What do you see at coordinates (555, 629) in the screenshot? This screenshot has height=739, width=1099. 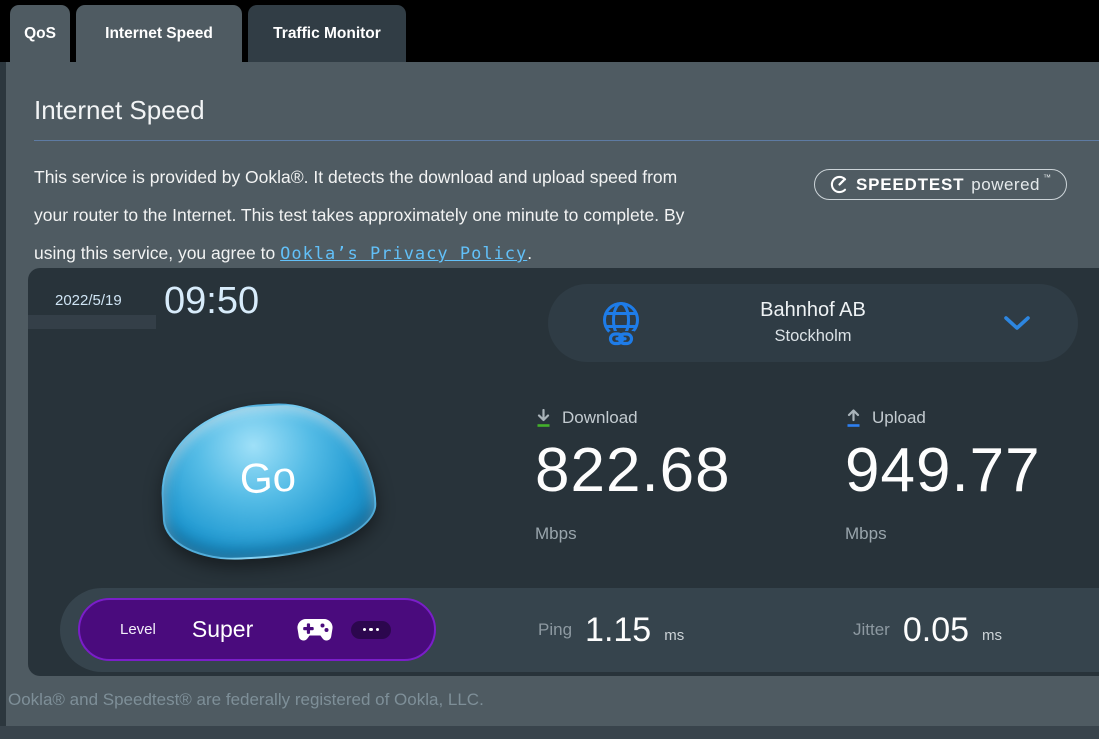 I see `ping-label: Ping` at bounding box center [555, 629].